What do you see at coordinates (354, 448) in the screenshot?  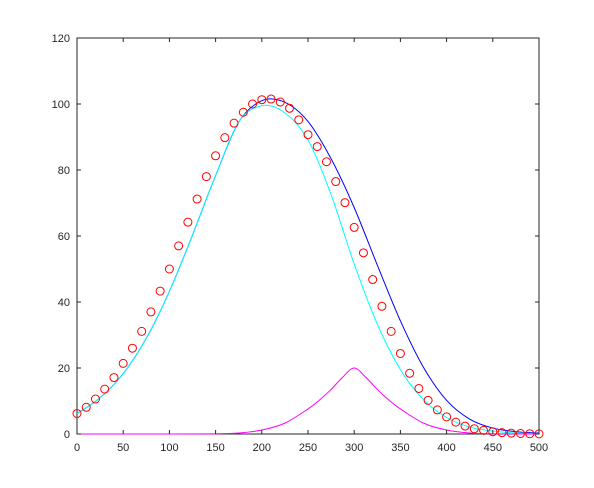 I see `x-tick-label: 300` at bounding box center [354, 448].